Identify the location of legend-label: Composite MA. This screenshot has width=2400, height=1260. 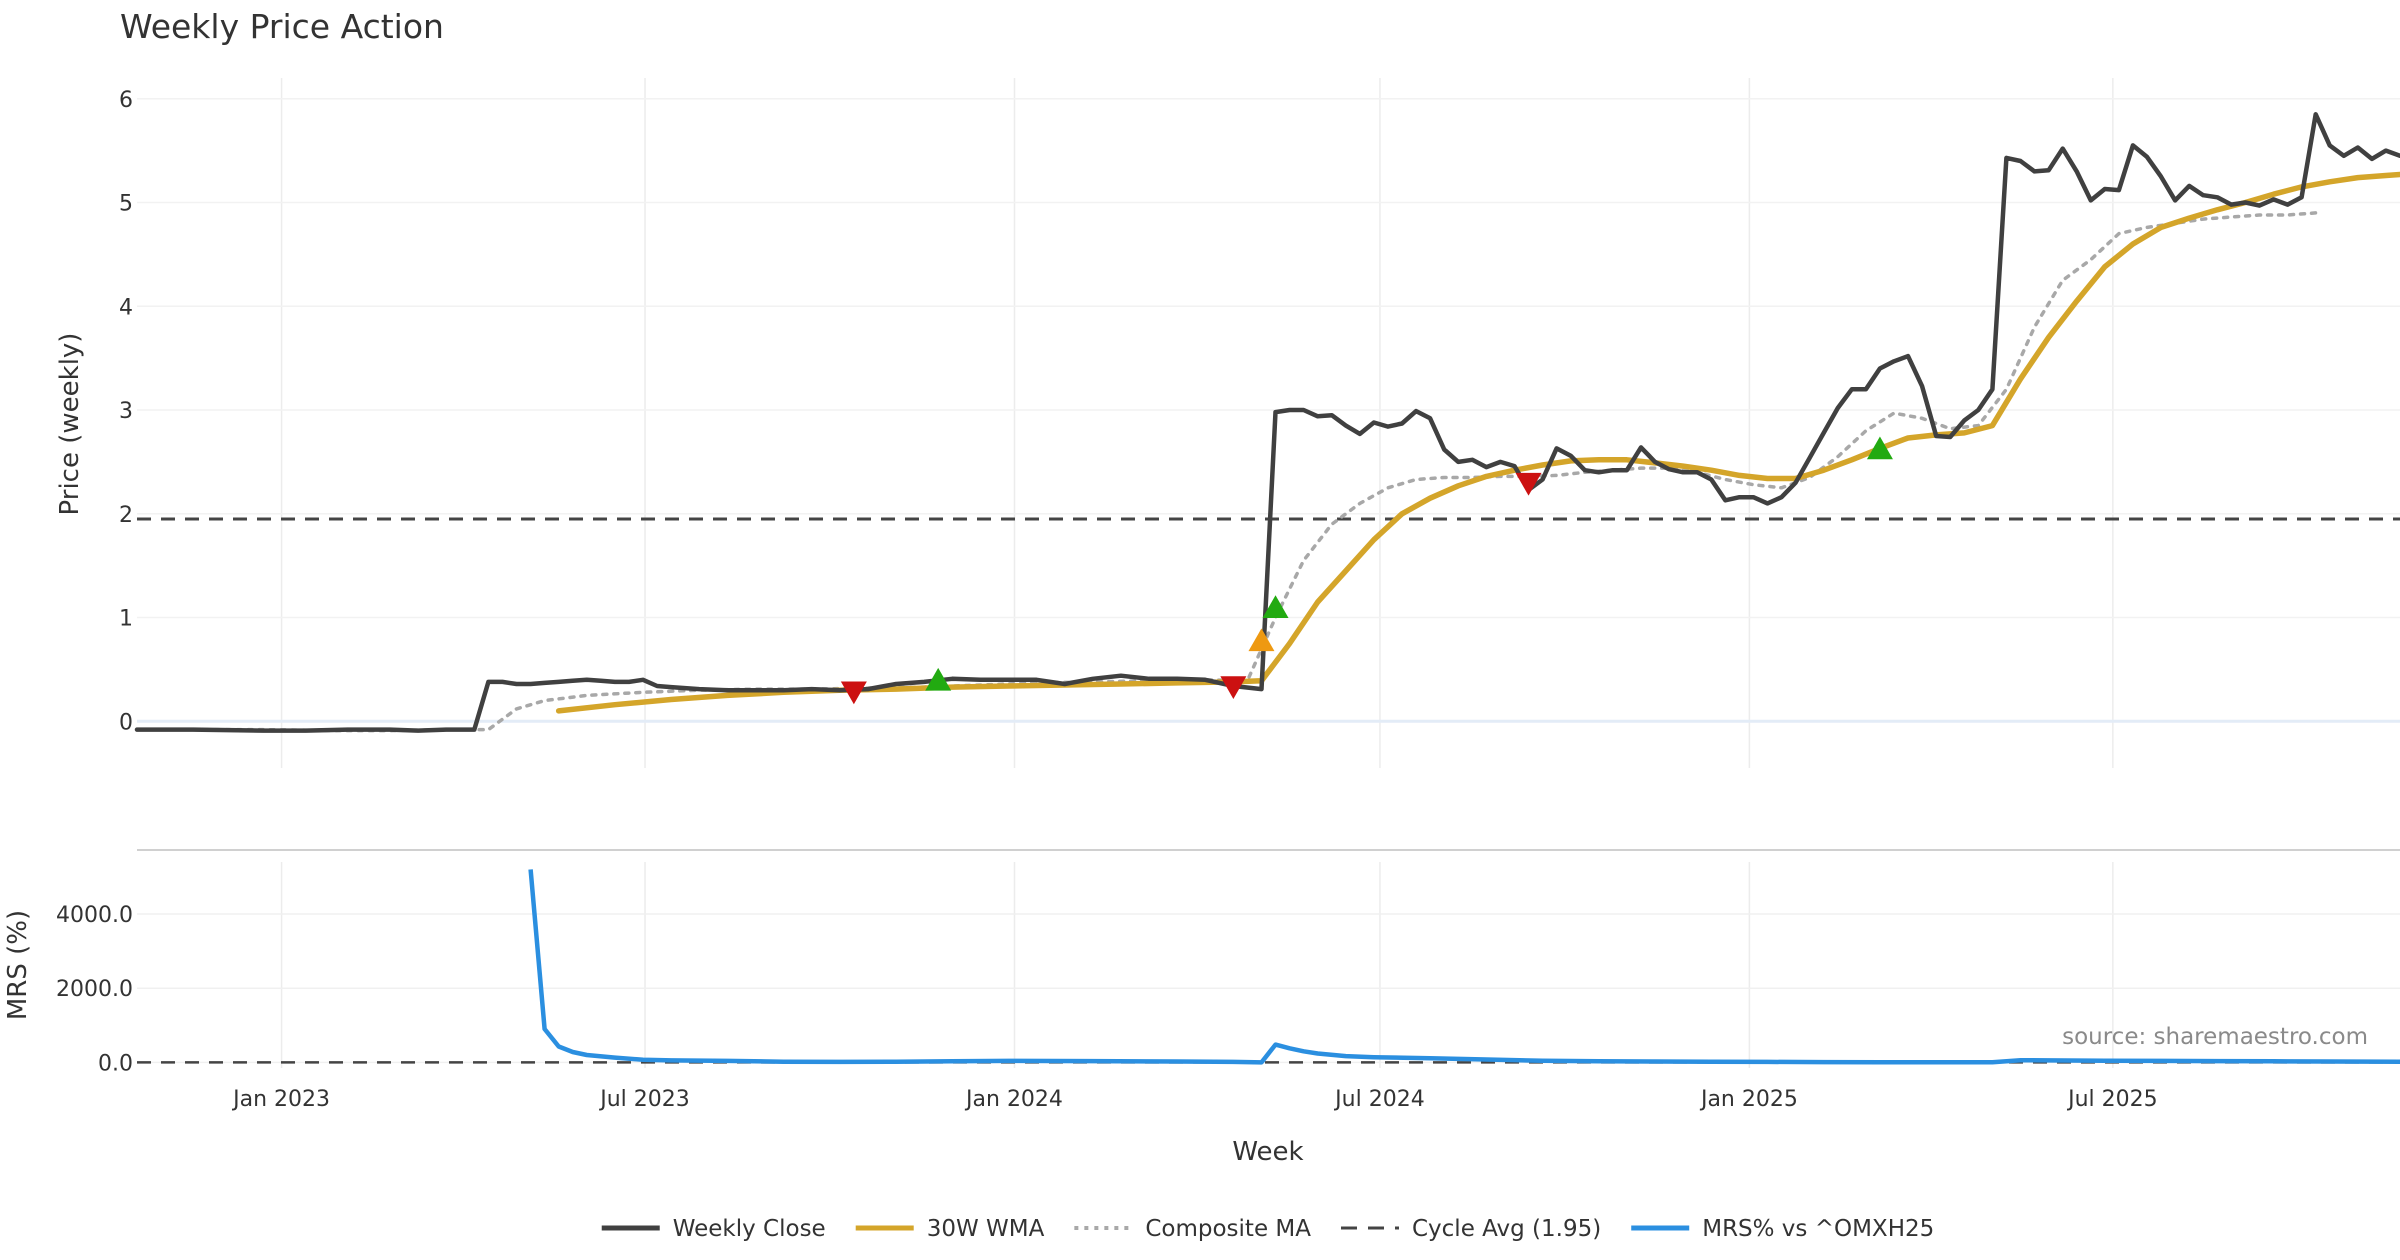
(1228, 1229).